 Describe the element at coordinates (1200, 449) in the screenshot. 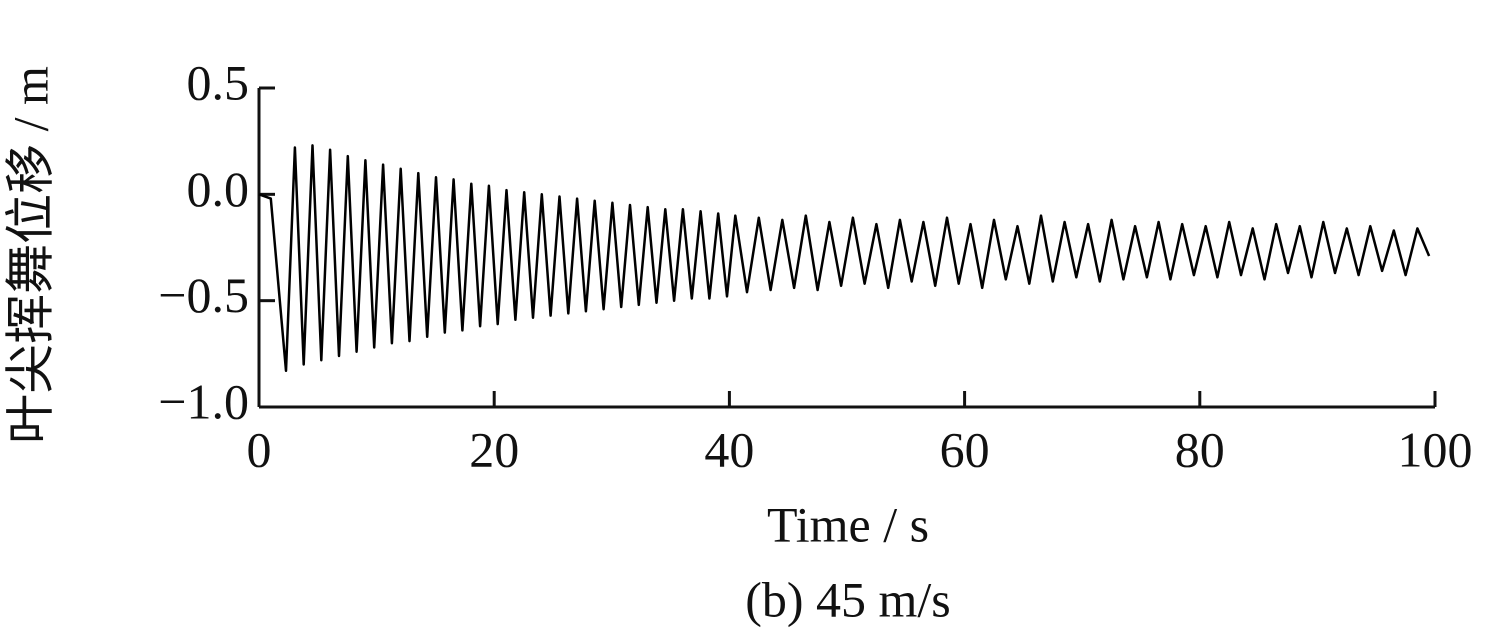

I see `x-tick-label: 80` at that location.